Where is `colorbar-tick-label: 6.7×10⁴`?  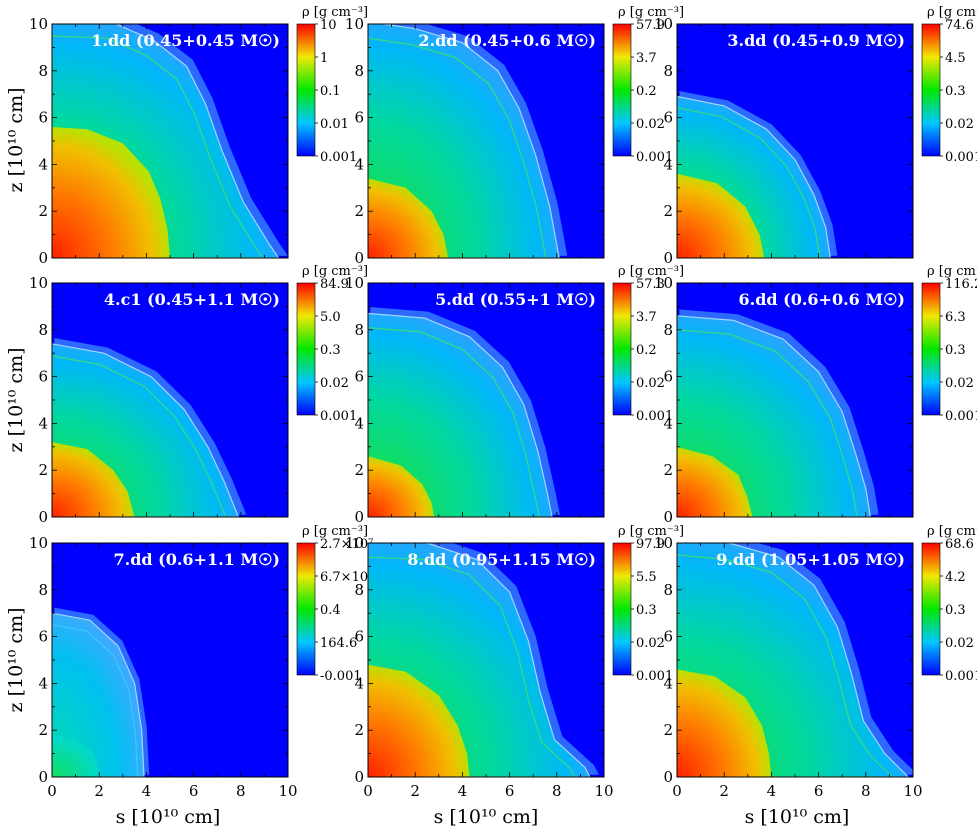 colorbar-tick-label: 6.7×10⁴ is located at coordinates (346, 577).